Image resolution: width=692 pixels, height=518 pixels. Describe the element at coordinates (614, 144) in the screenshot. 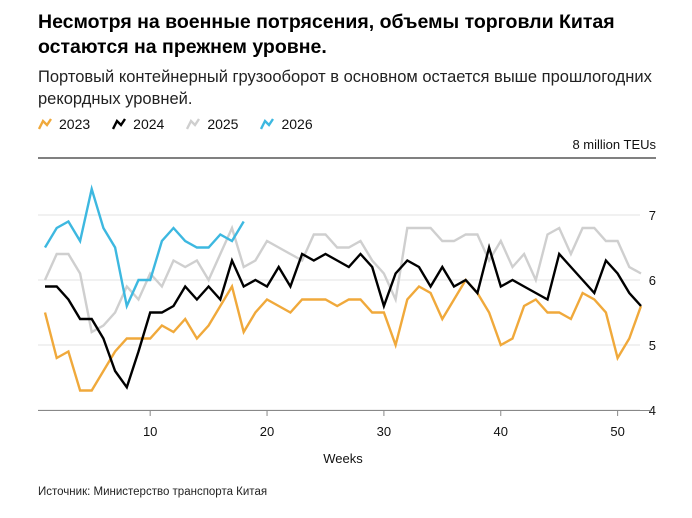

I see `y-unit-label: 8 million TEUs` at that location.